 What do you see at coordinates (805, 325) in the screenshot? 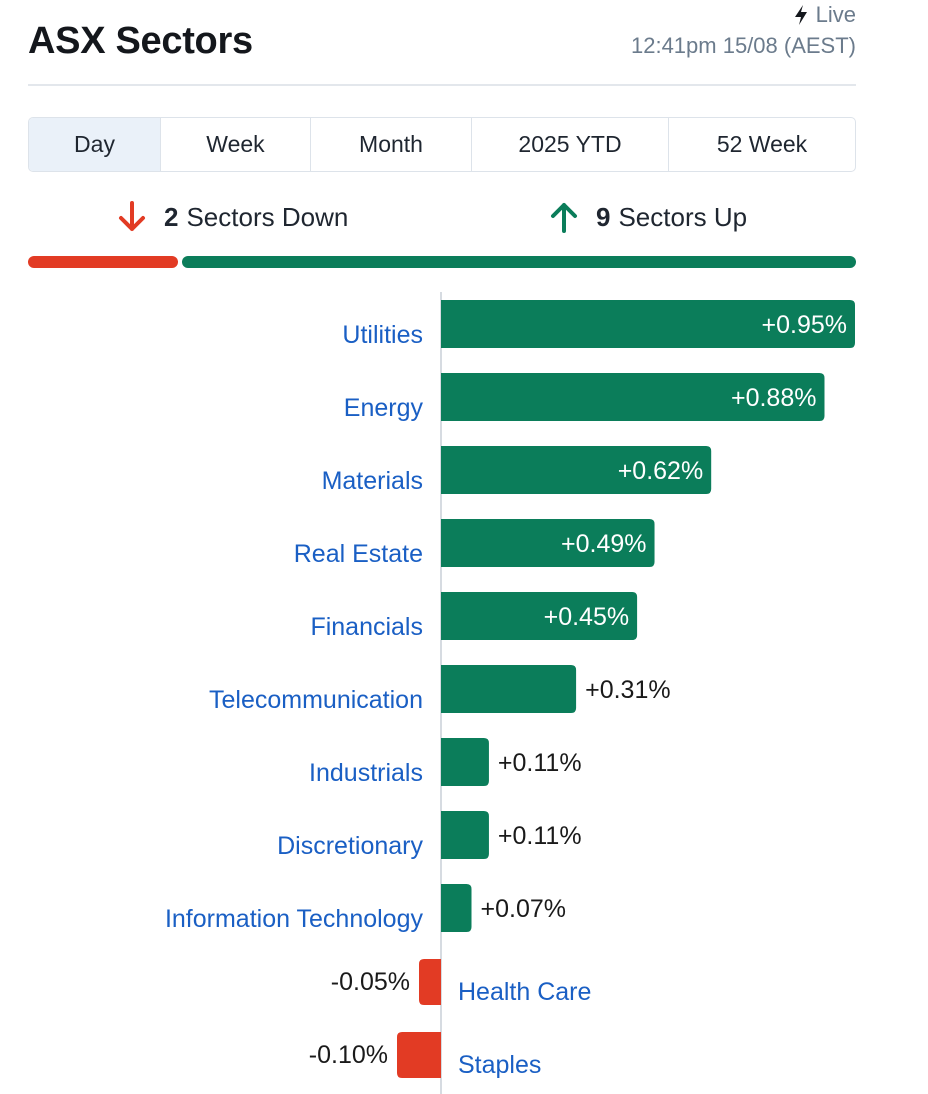
I see `value-label-utilities: +0.95%` at bounding box center [805, 325].